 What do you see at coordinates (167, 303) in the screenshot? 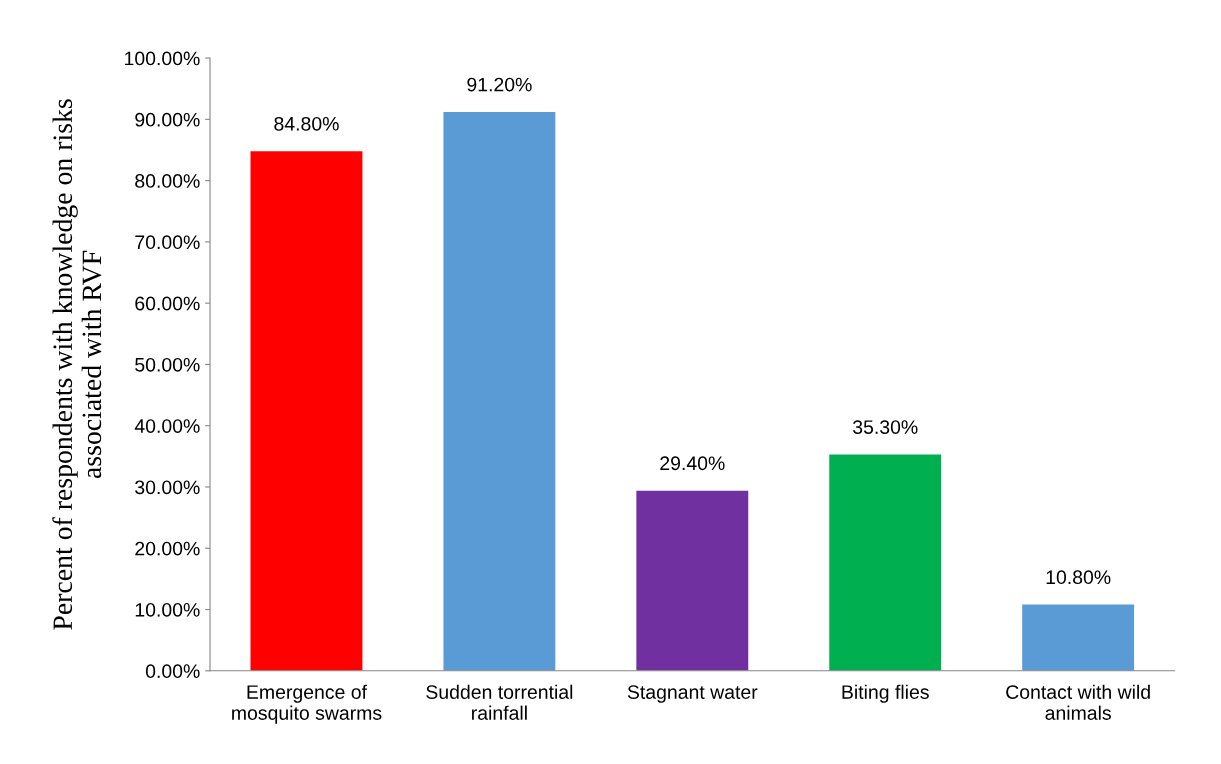
I see `y-tick-label: 60.00%` at bounding box center [167, 303].